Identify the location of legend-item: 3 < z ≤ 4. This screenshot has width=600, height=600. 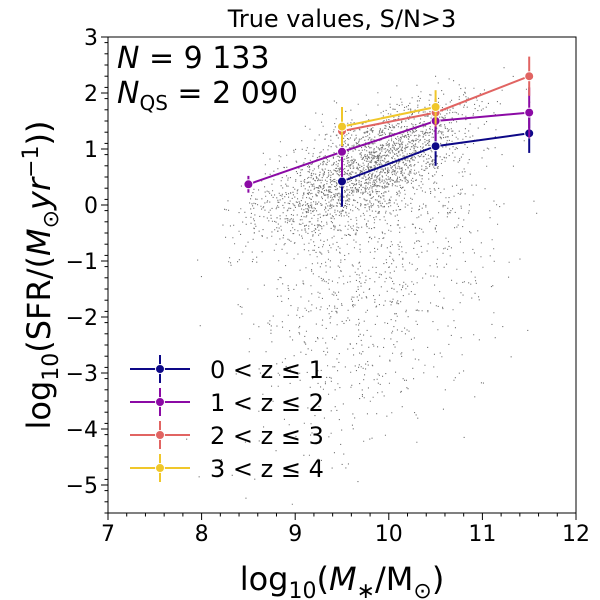
(227, 468).